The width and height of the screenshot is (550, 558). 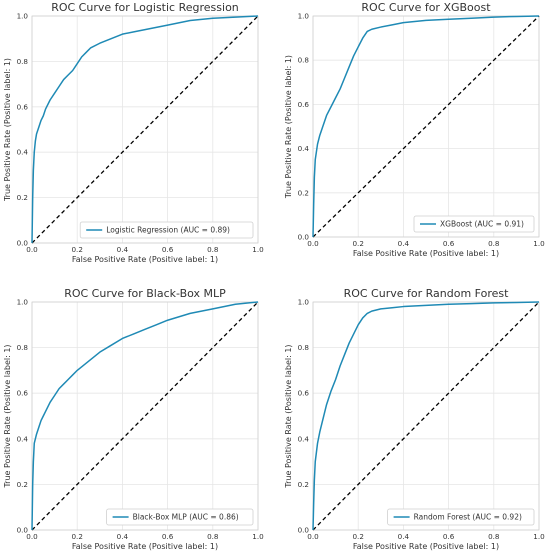 What do you see at coordinates (304, 438) in the screenshot?
I see `chart-4-y-tick-label: 0.4` at bounding box center [304, 438].